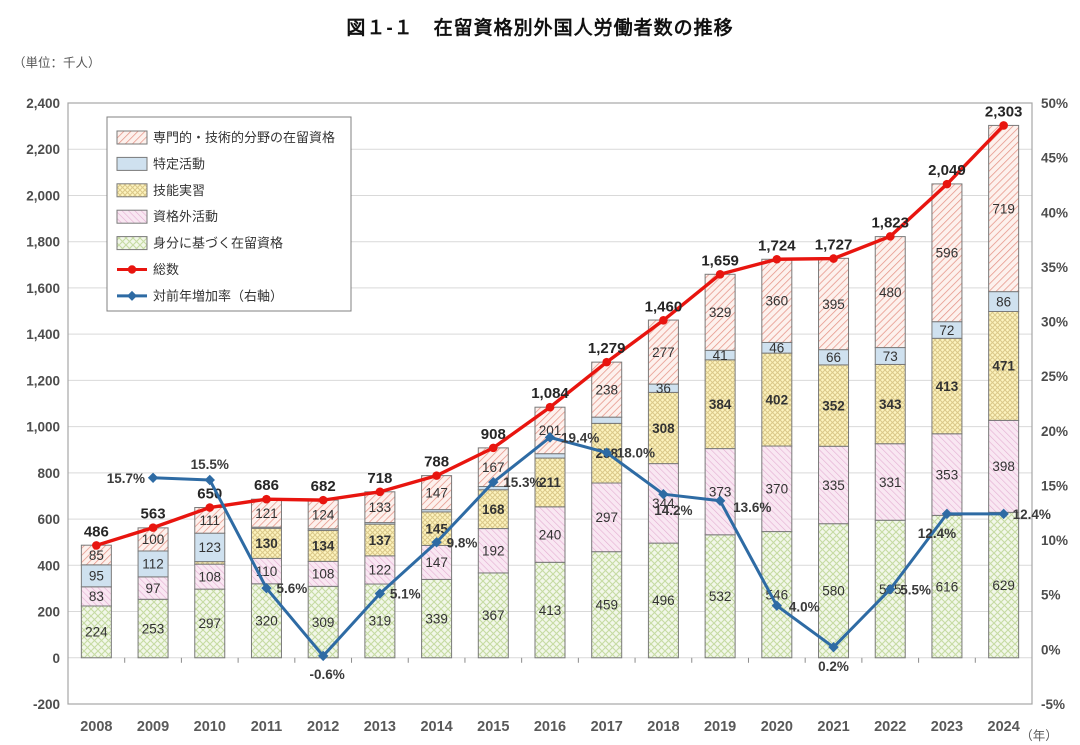 The height and width of the screenshot is (745, 1080). Describe the element at coordinates (890, 292) in the screenshot. I see `segment-label: 480` at that location.